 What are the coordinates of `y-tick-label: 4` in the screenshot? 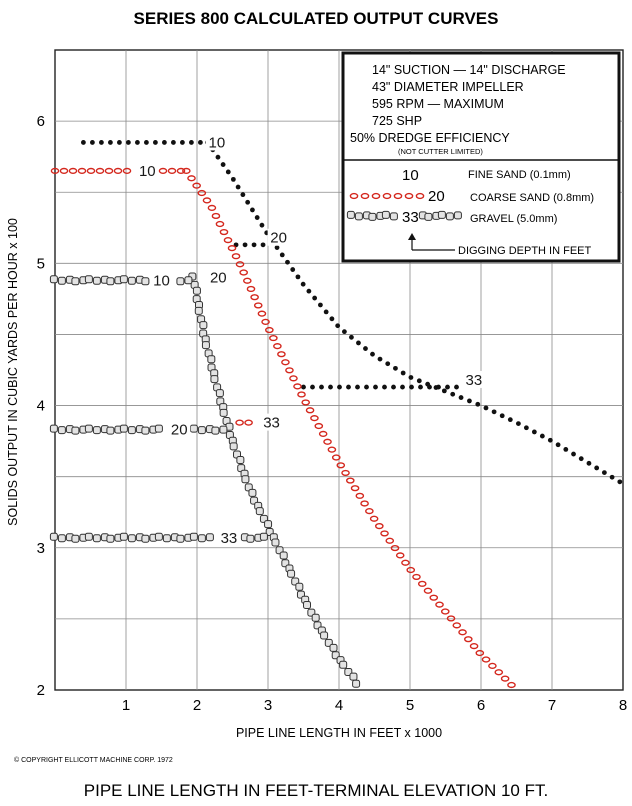 It's located at (41, 406).